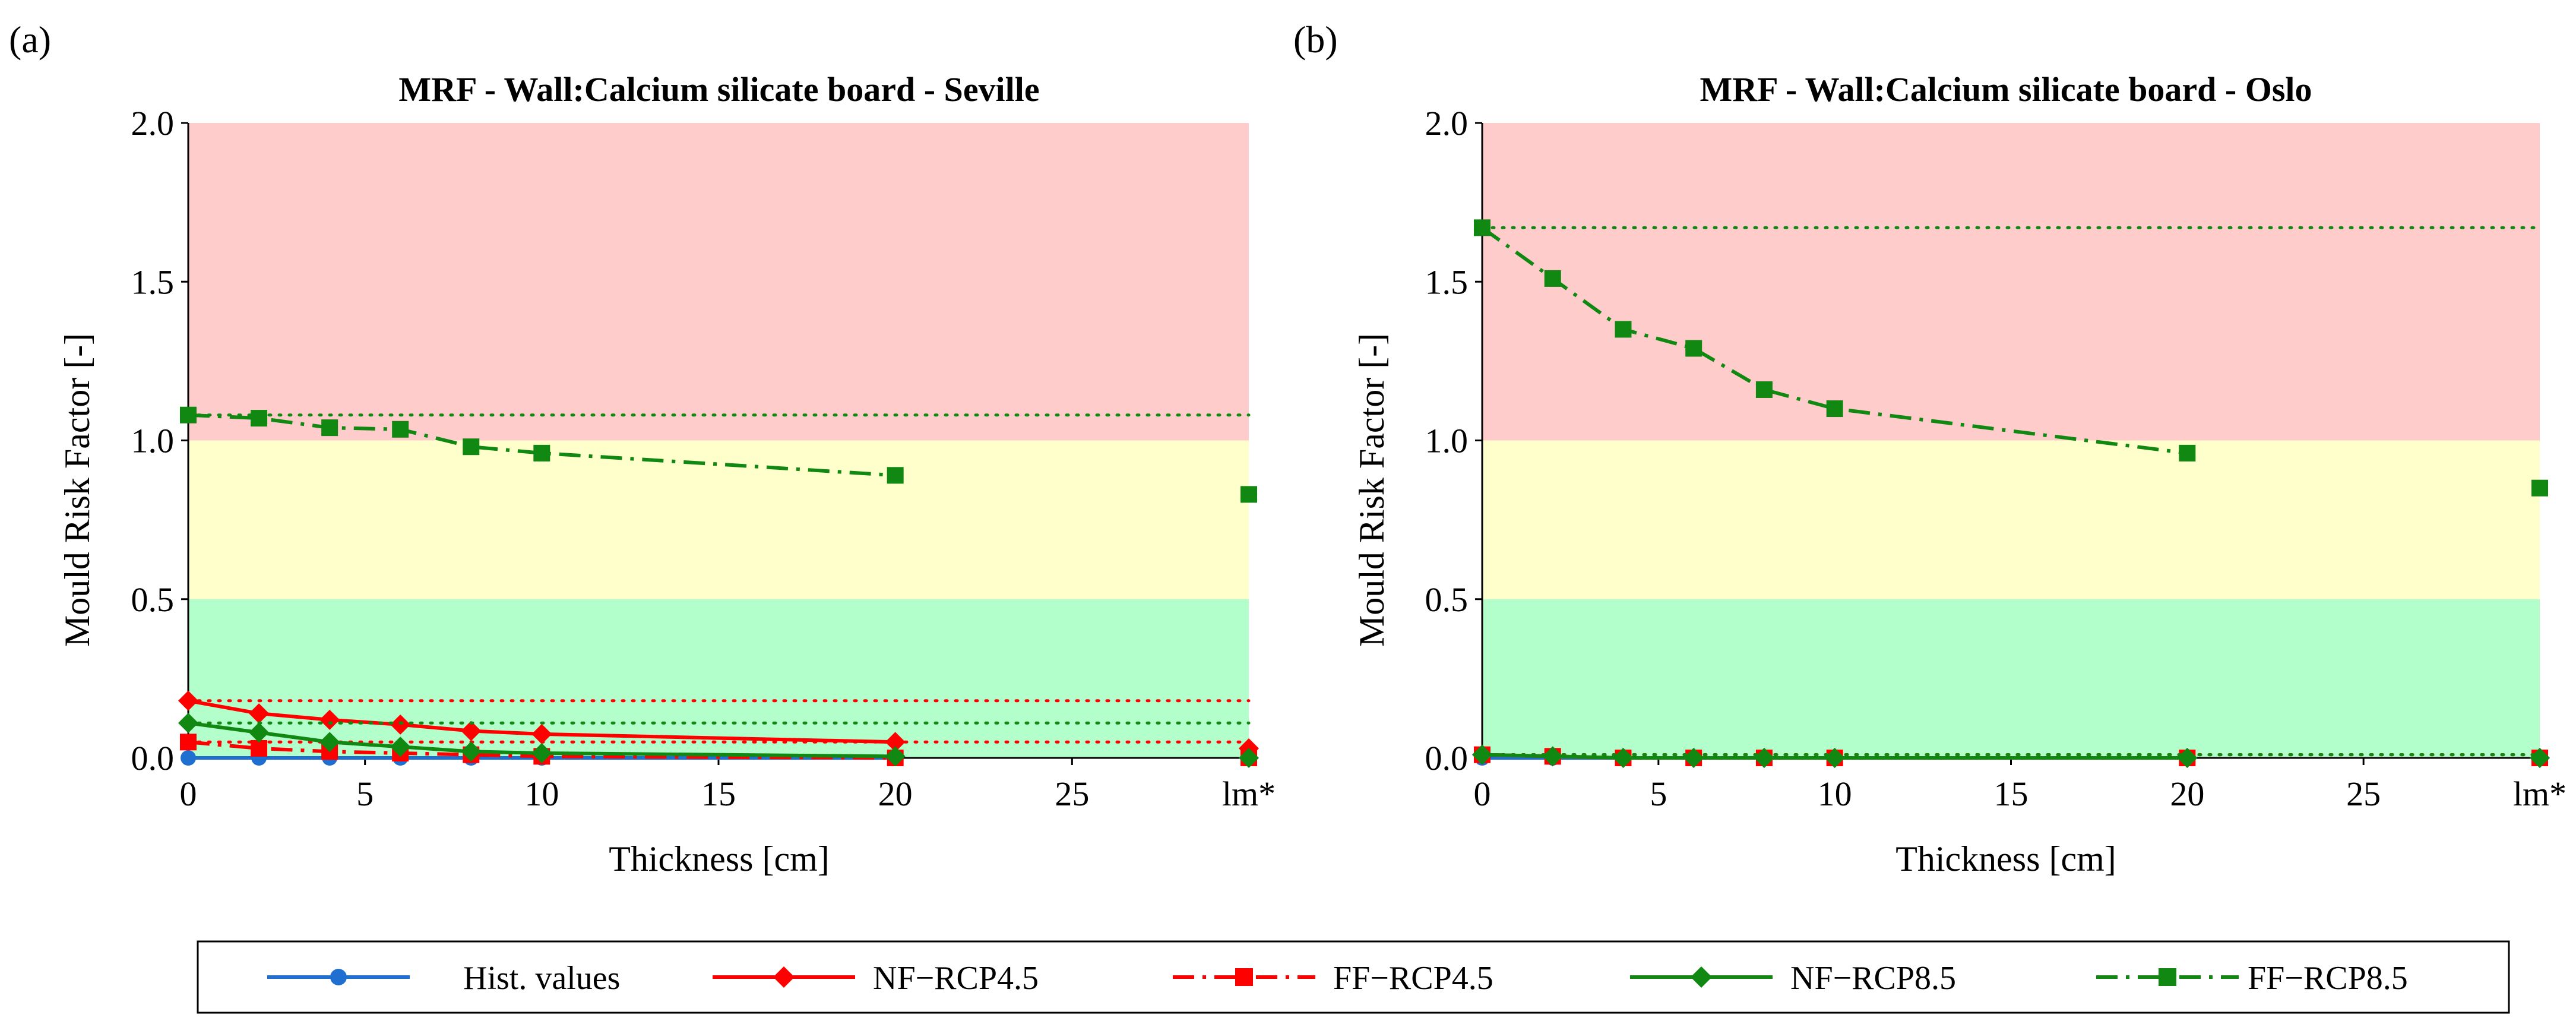 The width and height of the screenshot is (2576, 1024). What do you see at coordinates (1764, 389) in the screenshot?
I see `point-4-4-b` at bounding box center [1764, 389].